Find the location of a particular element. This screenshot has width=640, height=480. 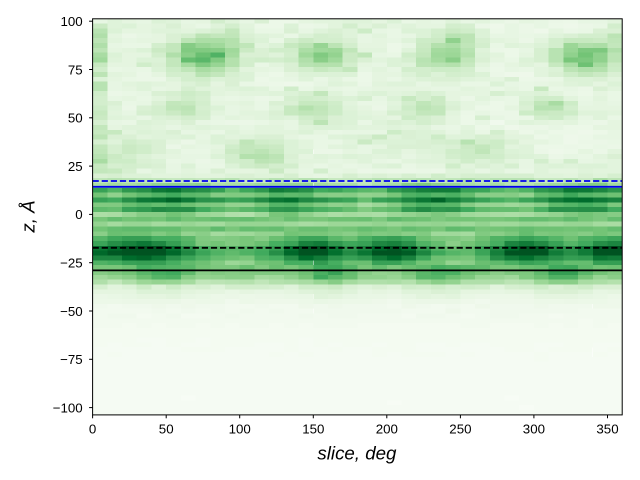

svg-text: −75 is located at coordinates (71, 359).